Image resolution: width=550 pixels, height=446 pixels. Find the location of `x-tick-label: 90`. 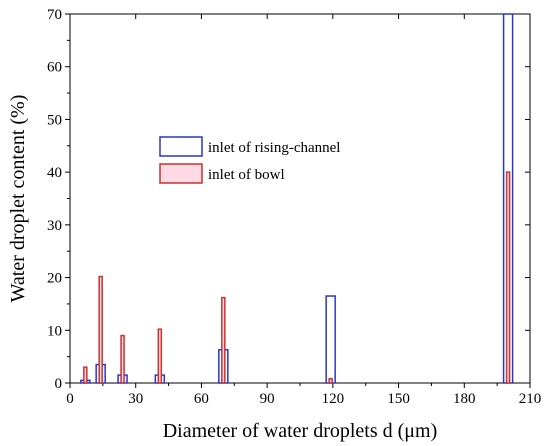

x-tick-label: 90 is located at coordinates (267, 399).